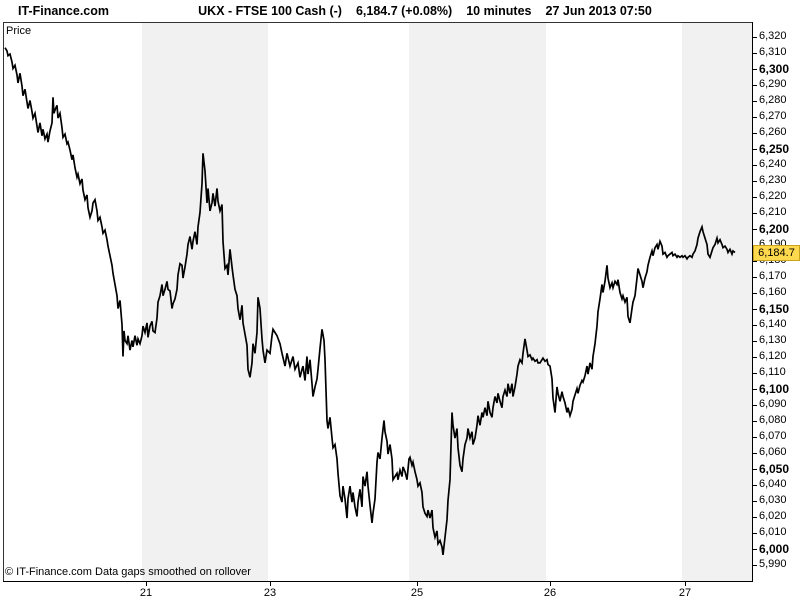 The width and height of the screenshot is (800, 600). Describe the element at coordinates (773, 516) in the screenshot. I see `y-axis-label: 6,020` at that location.